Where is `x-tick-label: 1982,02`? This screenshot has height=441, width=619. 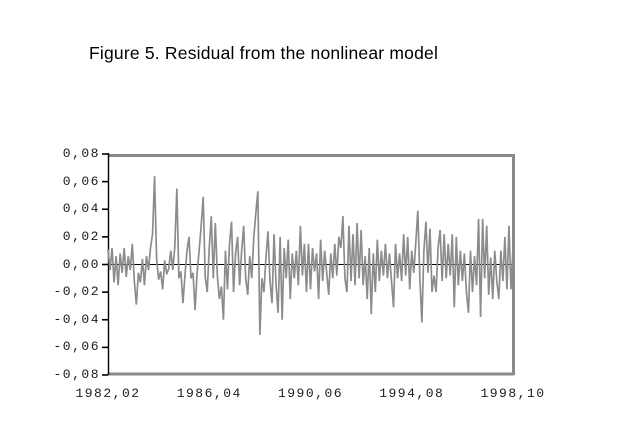 x-tick-label: 1982,02 is located at coordinates (108, 393).